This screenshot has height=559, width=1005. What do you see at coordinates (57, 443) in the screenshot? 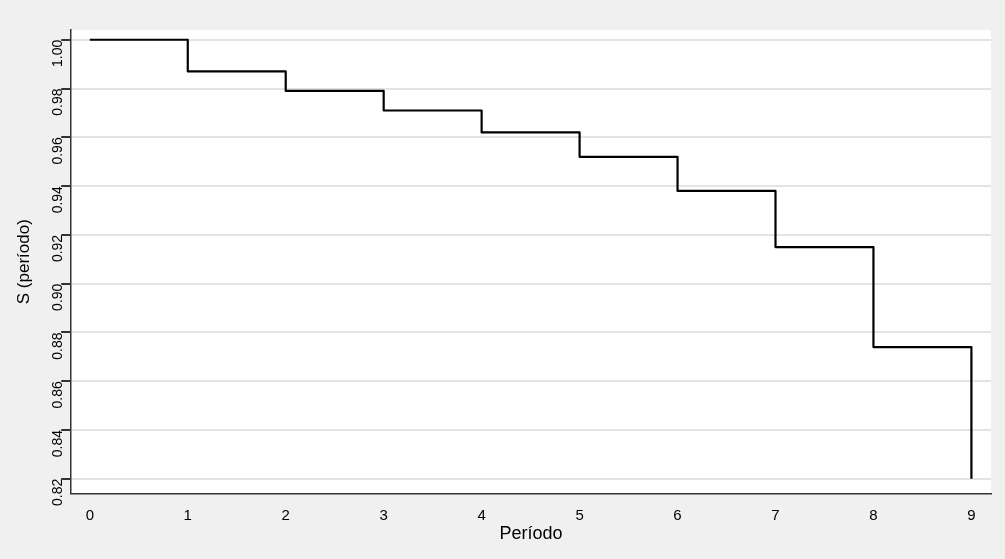
I see `y-tick-label: 0.84` at bounding box center [57, 443].